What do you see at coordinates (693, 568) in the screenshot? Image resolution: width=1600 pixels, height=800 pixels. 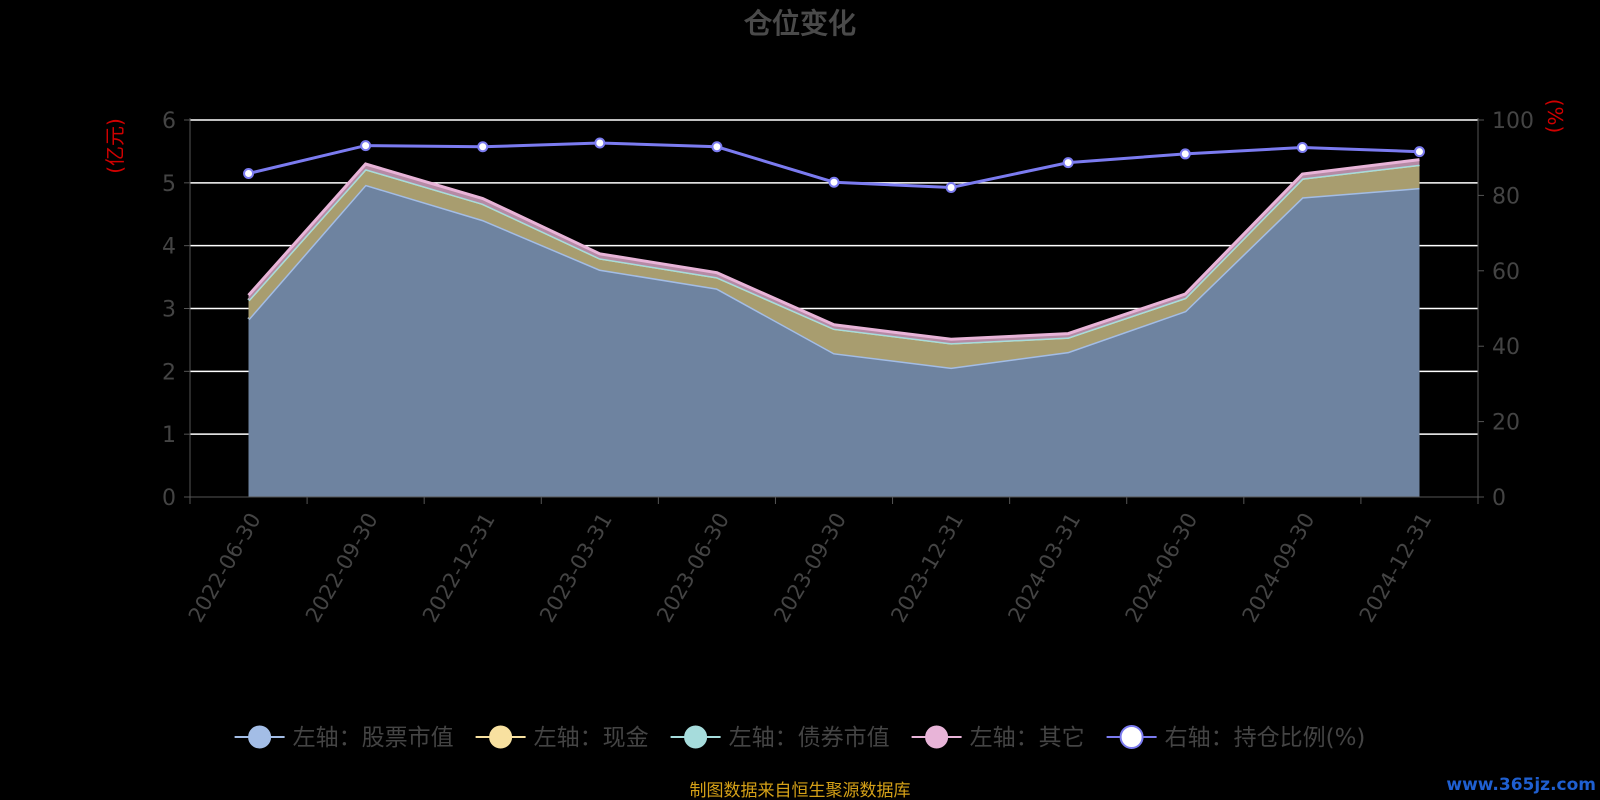 I see `x-axis-tick-label: 2023-06-30` at bounding box center [693, 568].